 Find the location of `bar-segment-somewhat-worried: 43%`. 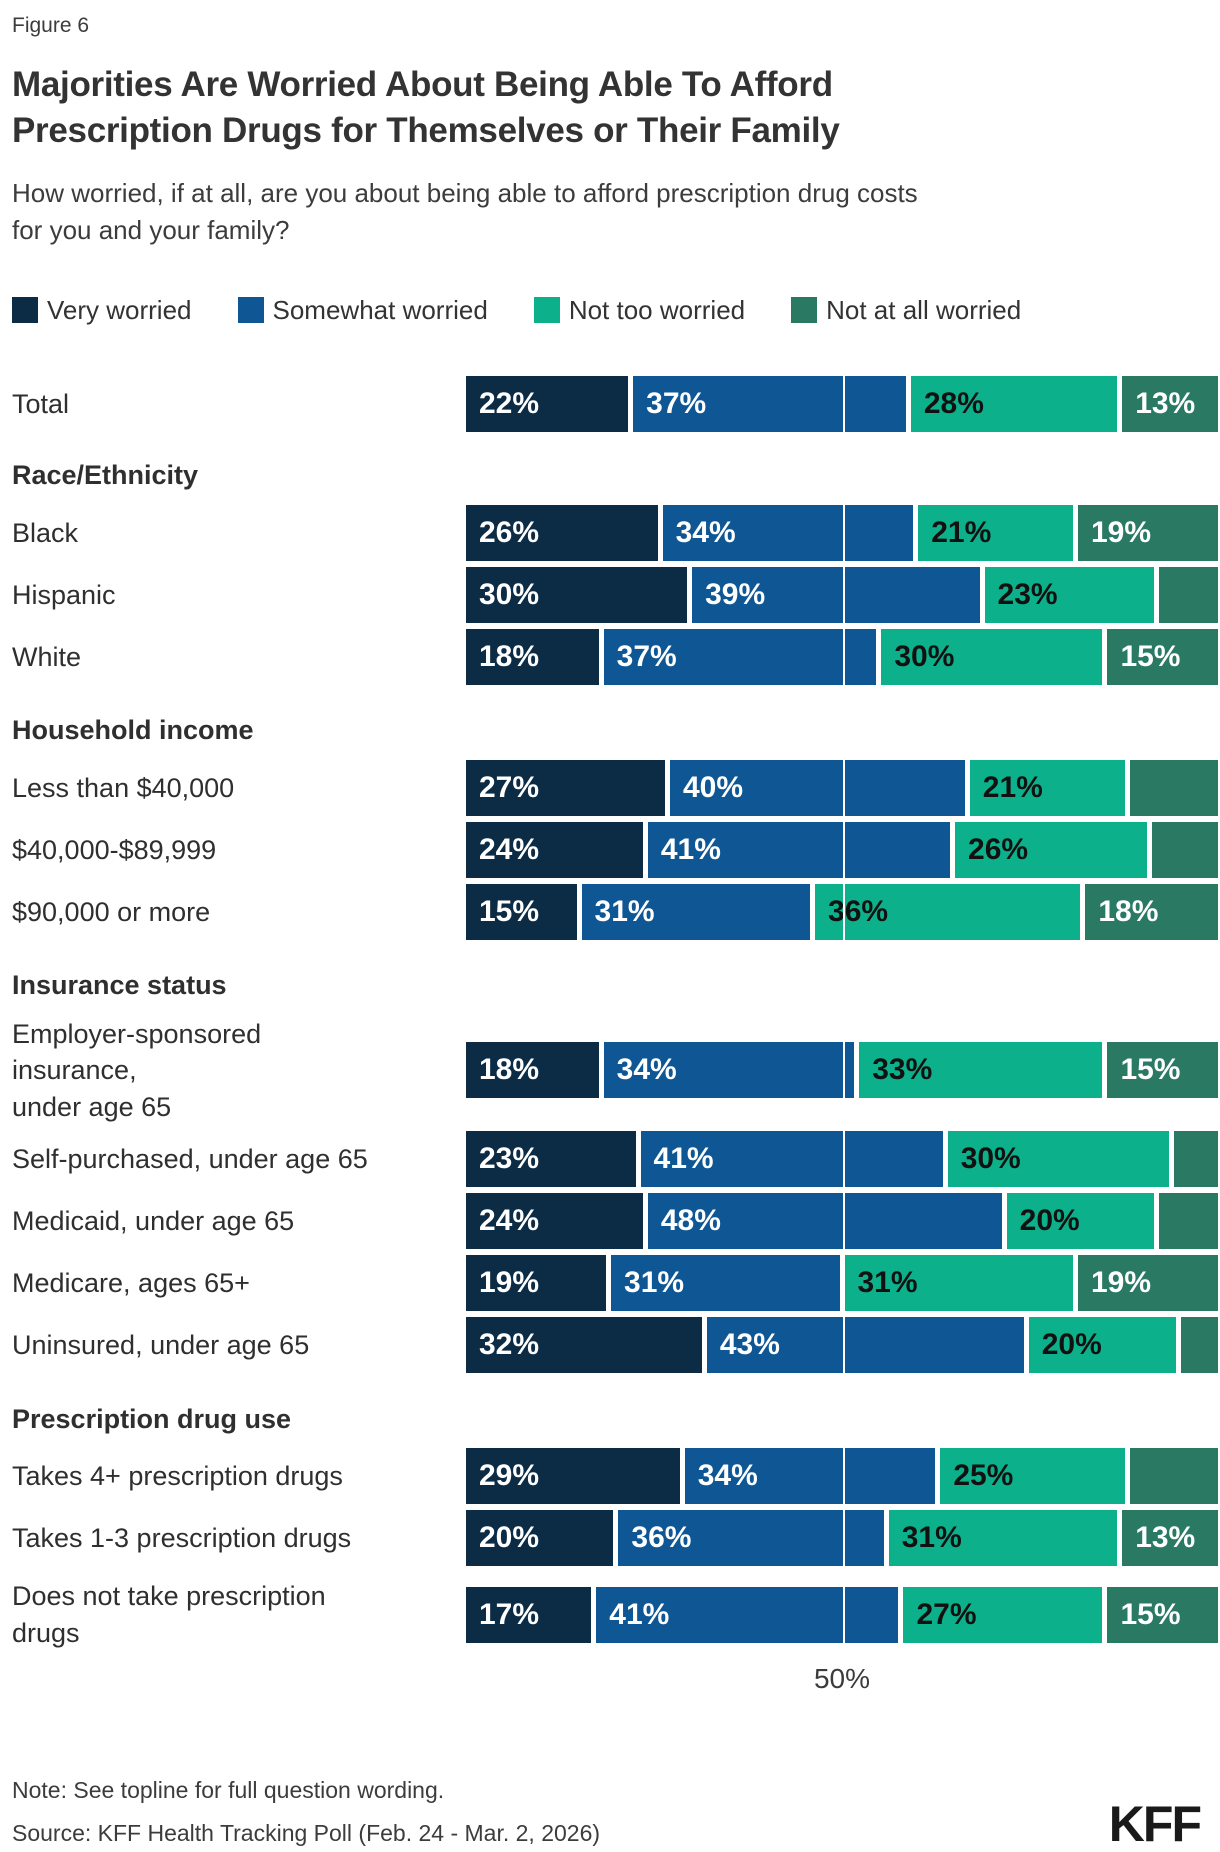

bar-segment-somewhat-worried: 43% is located at coordinates (865, 1345).